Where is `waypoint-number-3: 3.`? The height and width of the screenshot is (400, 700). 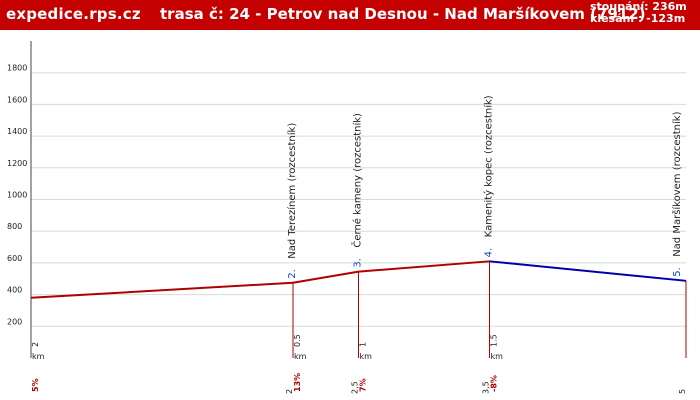 waypoint-number-3: 3. is located at coordinates (358, 263).